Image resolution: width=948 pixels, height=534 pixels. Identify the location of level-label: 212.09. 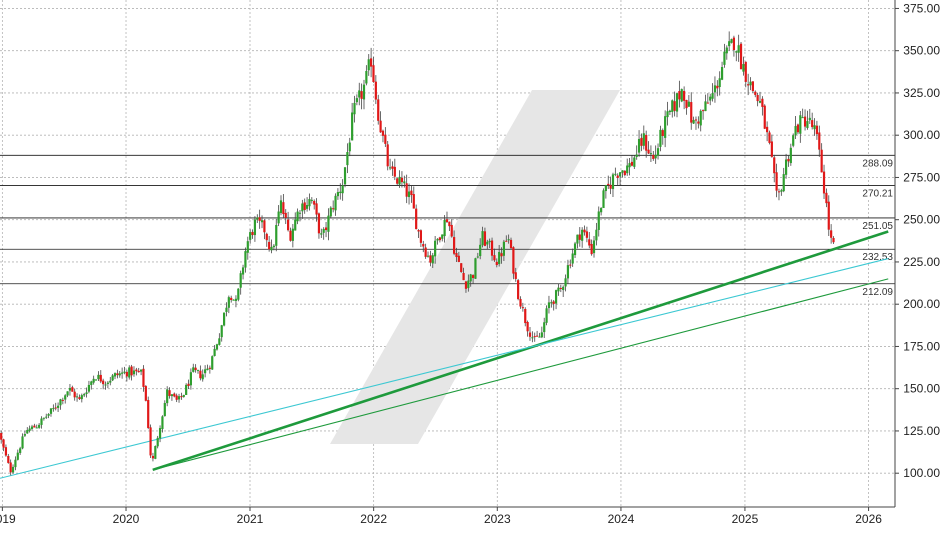
(877, 292).